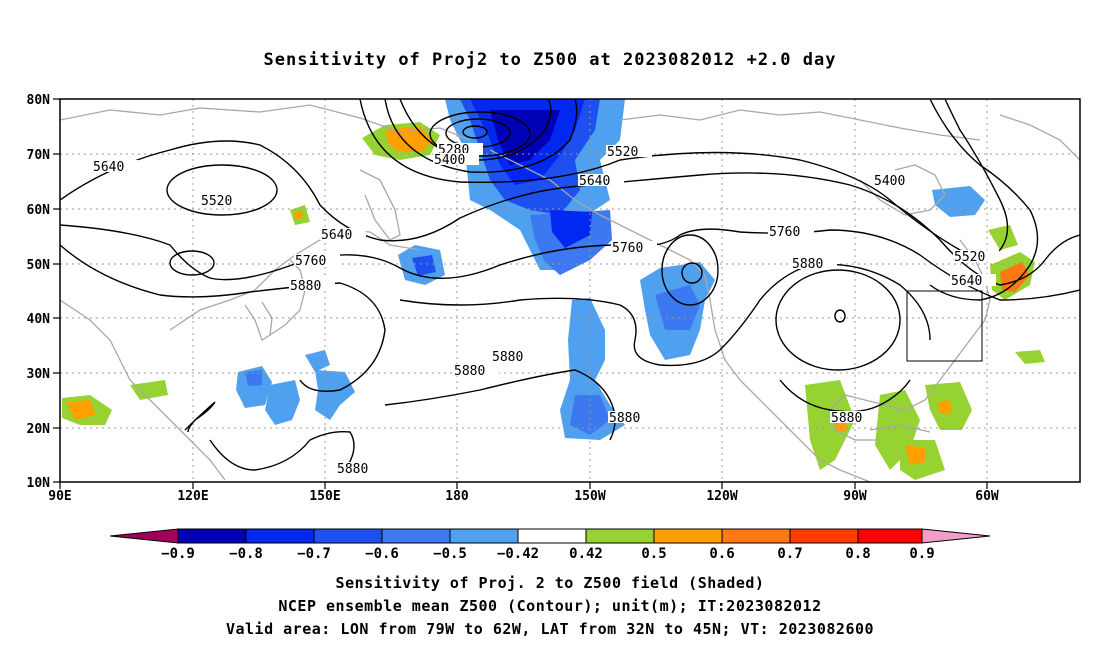 The image size is (1100, 650). Describe the element at coordinates (222, 190) in the screenshot. I see `contour-5520-siberia` at that location.